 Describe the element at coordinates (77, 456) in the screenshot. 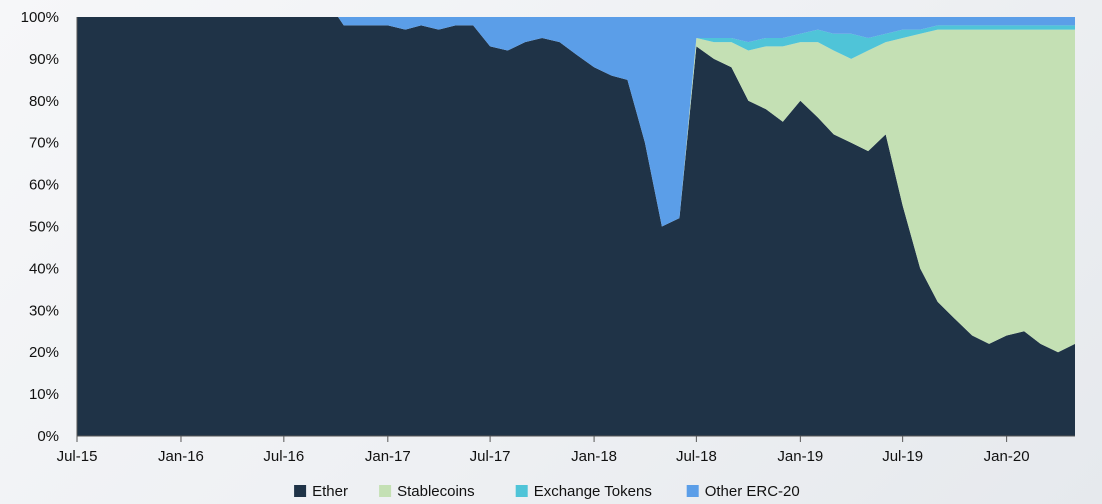

I see `x-tick-label: Jul-15` at that location.